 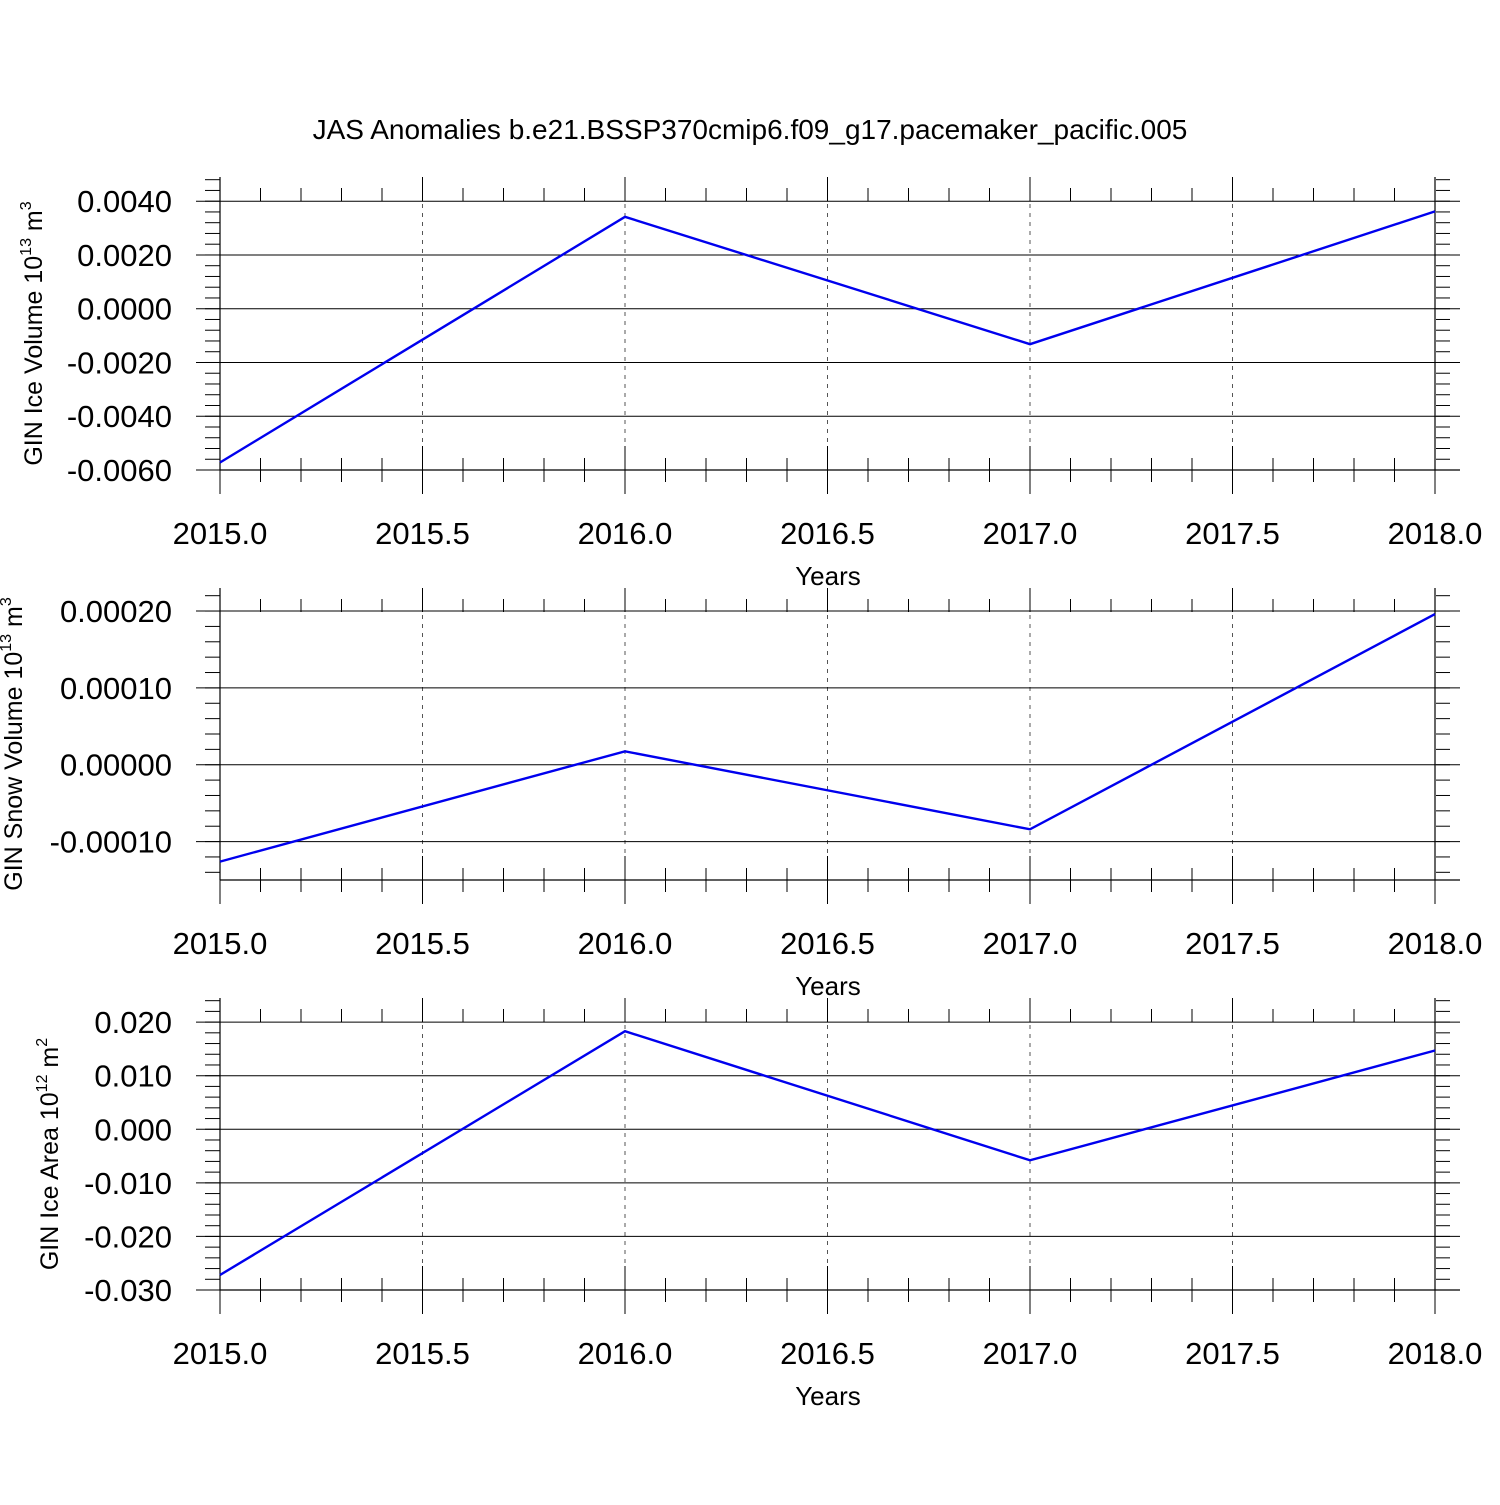 What do you see at coordinates (111, 842) in the screenshot?
I see `y-tick-label: -0.00010` at bounding box center [111, 842].